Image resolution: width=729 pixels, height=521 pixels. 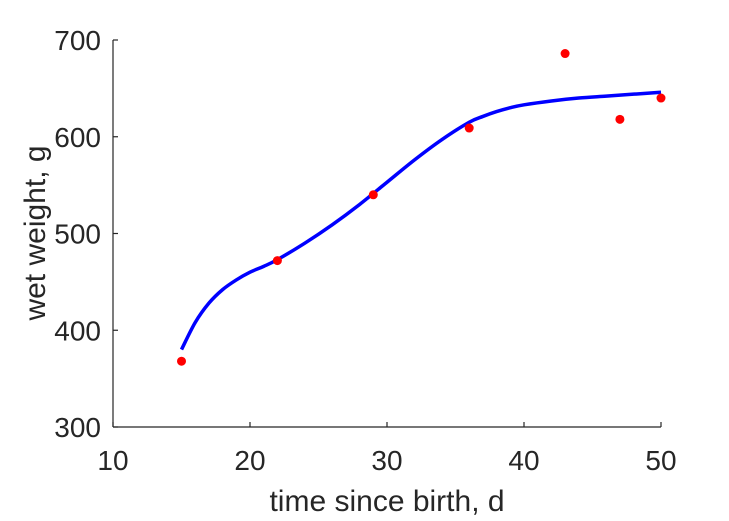 What do you see at coordinates (77, 137) in the screenshot?
I see `y-tick-label: 600` at bounding box center [77, 137].